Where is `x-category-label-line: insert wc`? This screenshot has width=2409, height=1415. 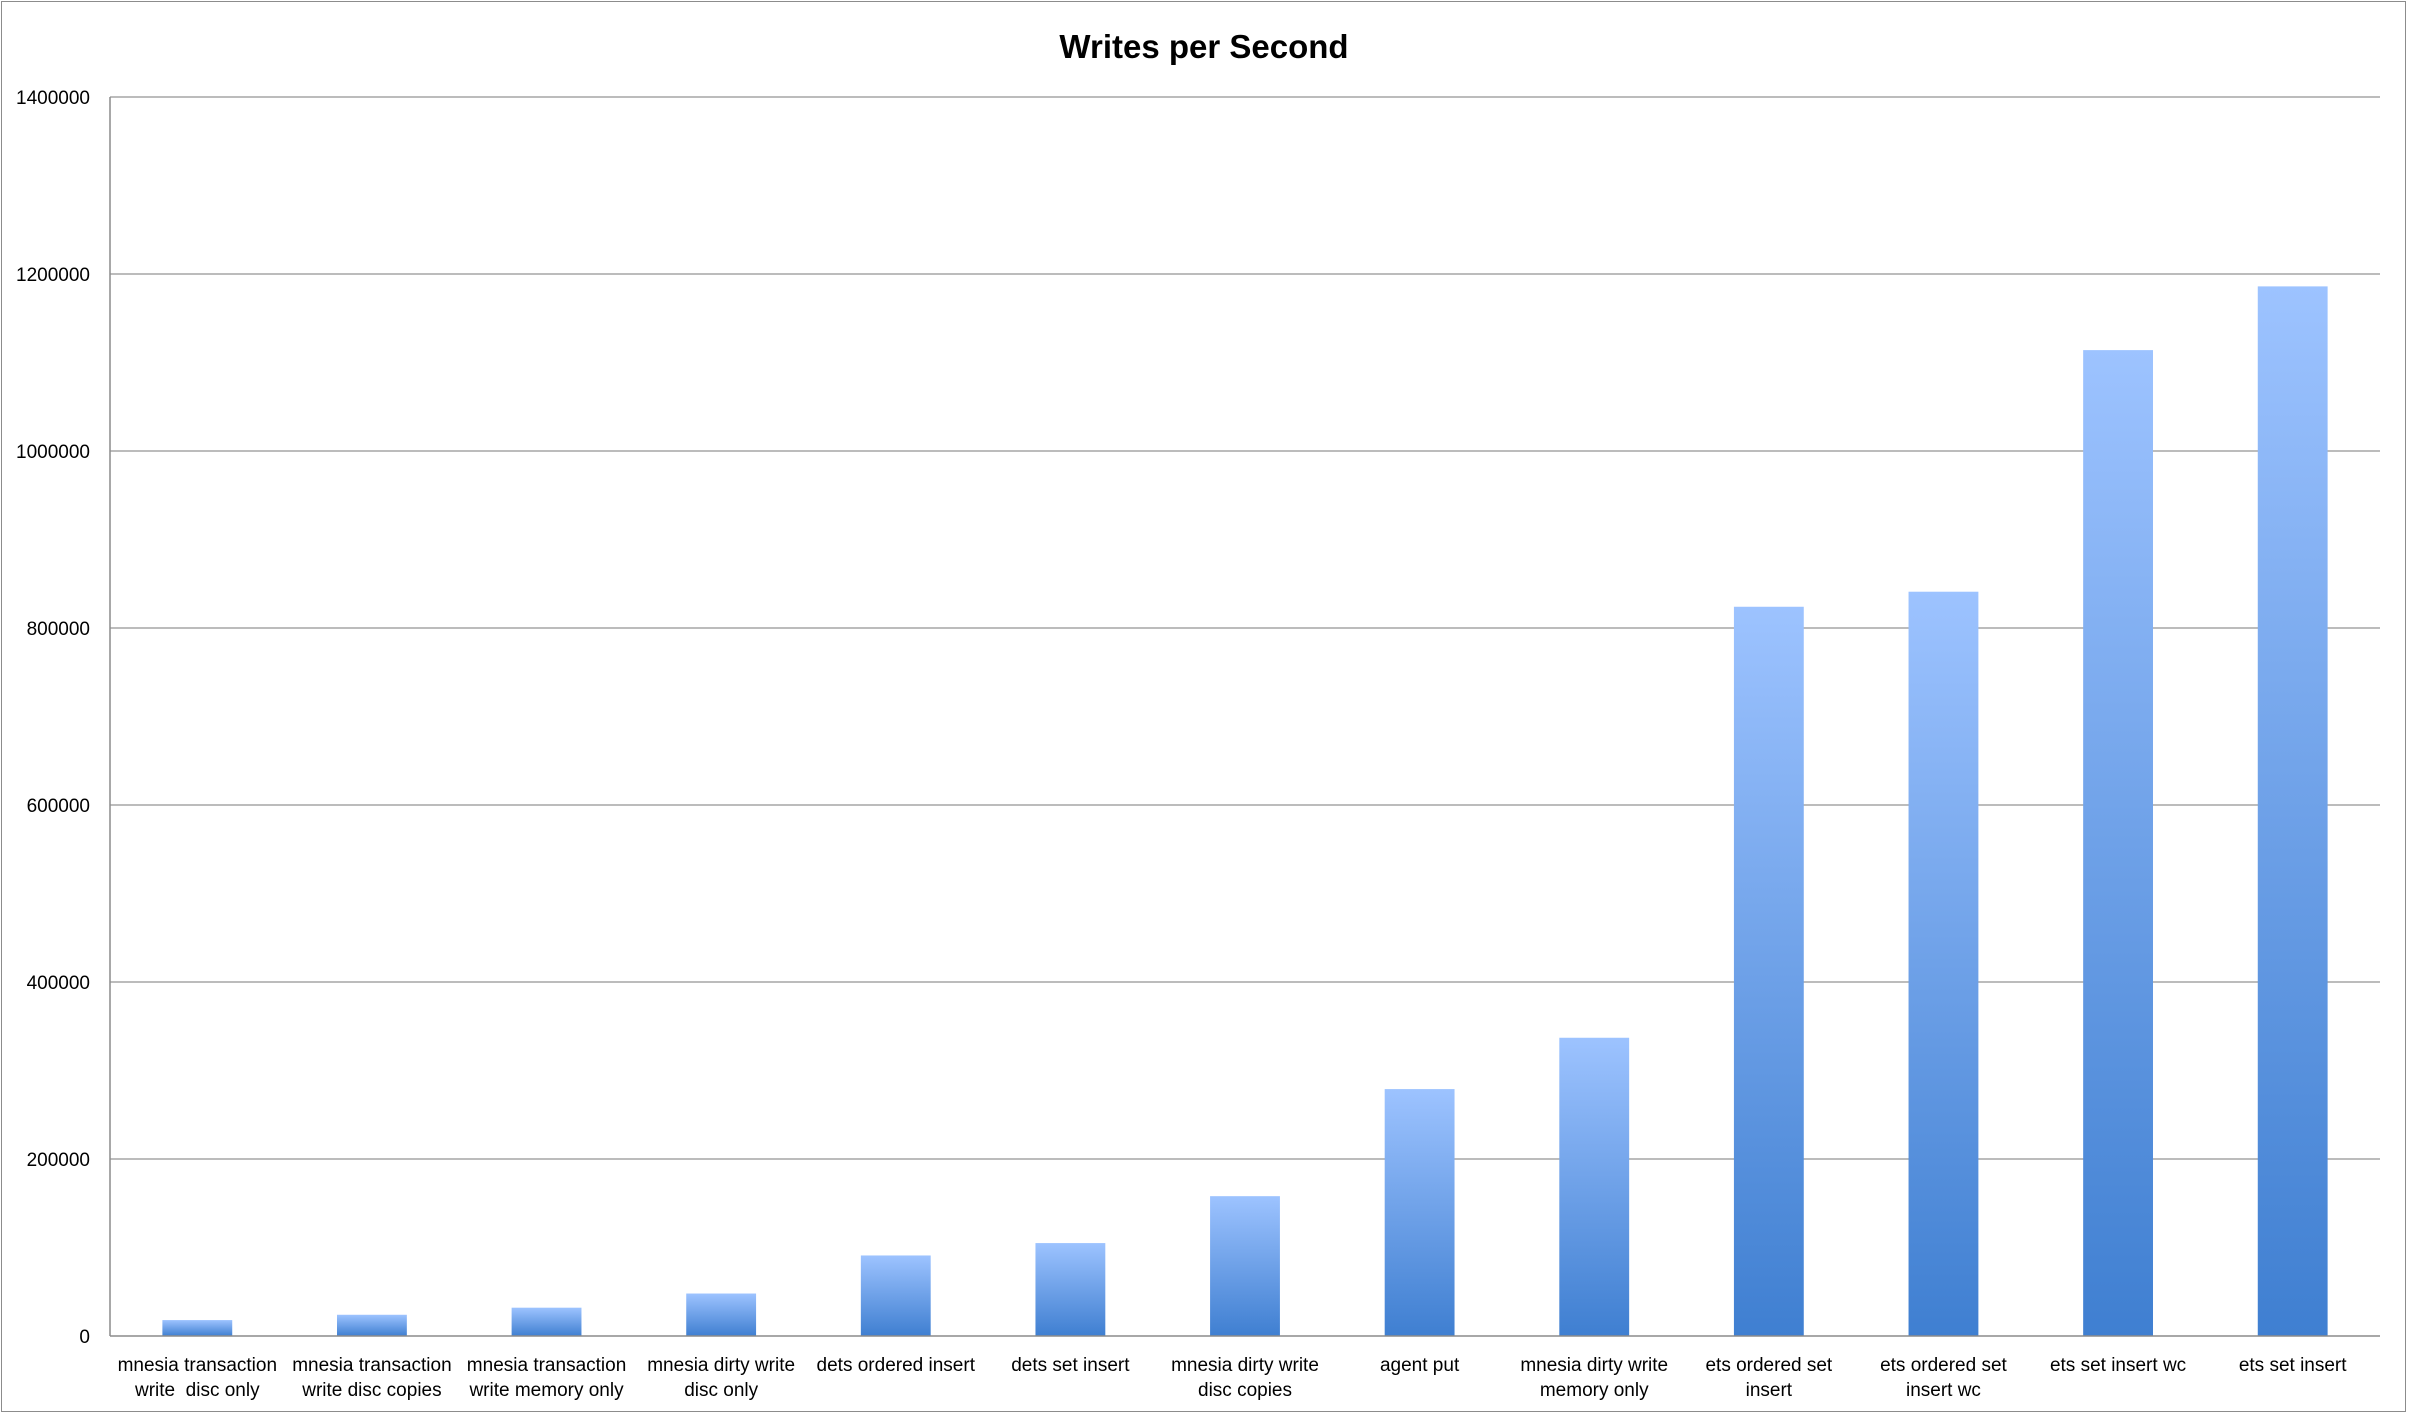 x-category-label-line: insert wc is located at coordinates (1943, 1390).